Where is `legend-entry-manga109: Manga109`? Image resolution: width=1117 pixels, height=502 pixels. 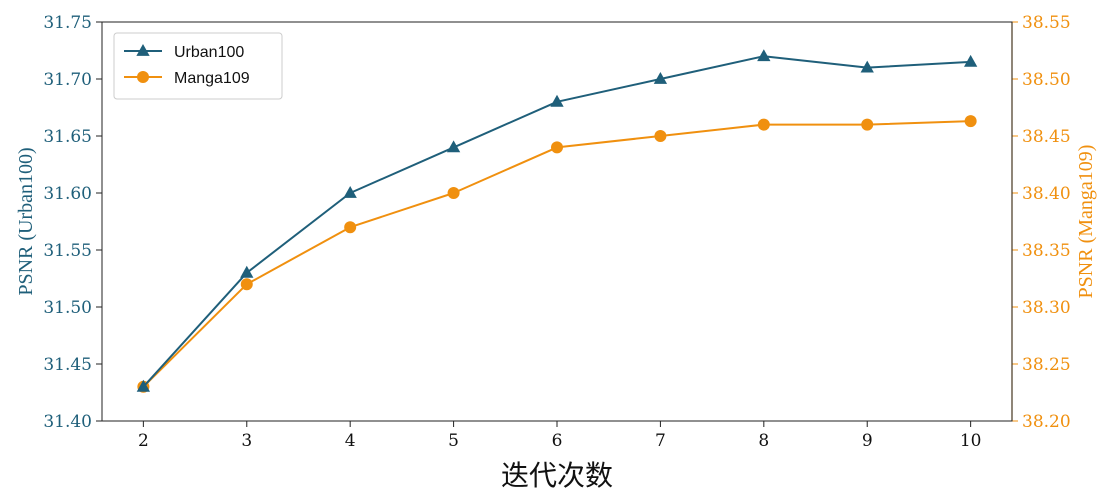
legend-entry-manga109: Manga109 is located at coordinates (187, 78).